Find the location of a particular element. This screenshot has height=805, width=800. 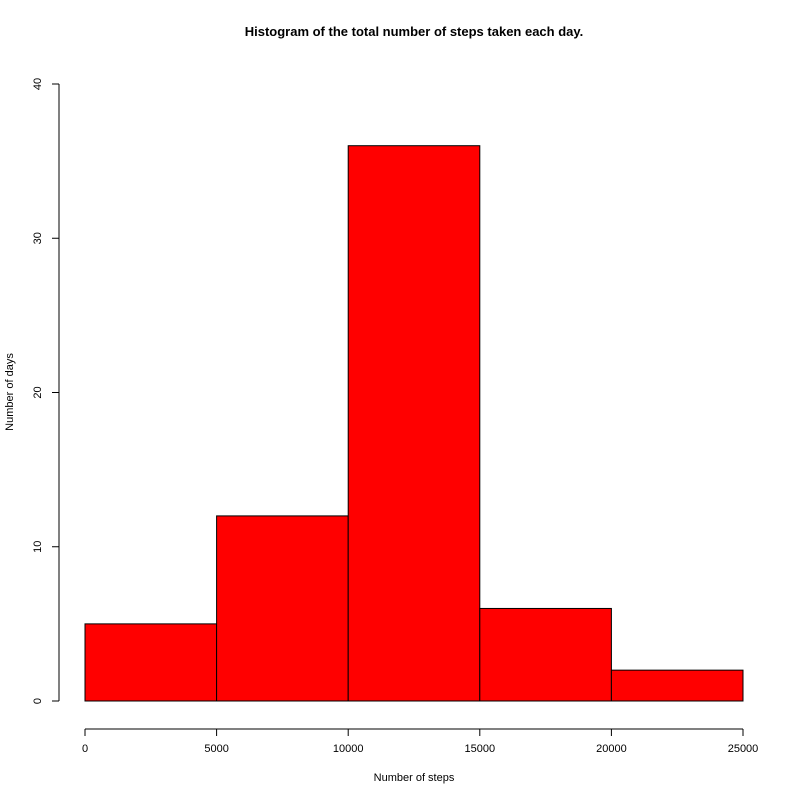

y-tick-label: 30 is located at coordinates (38, 238).